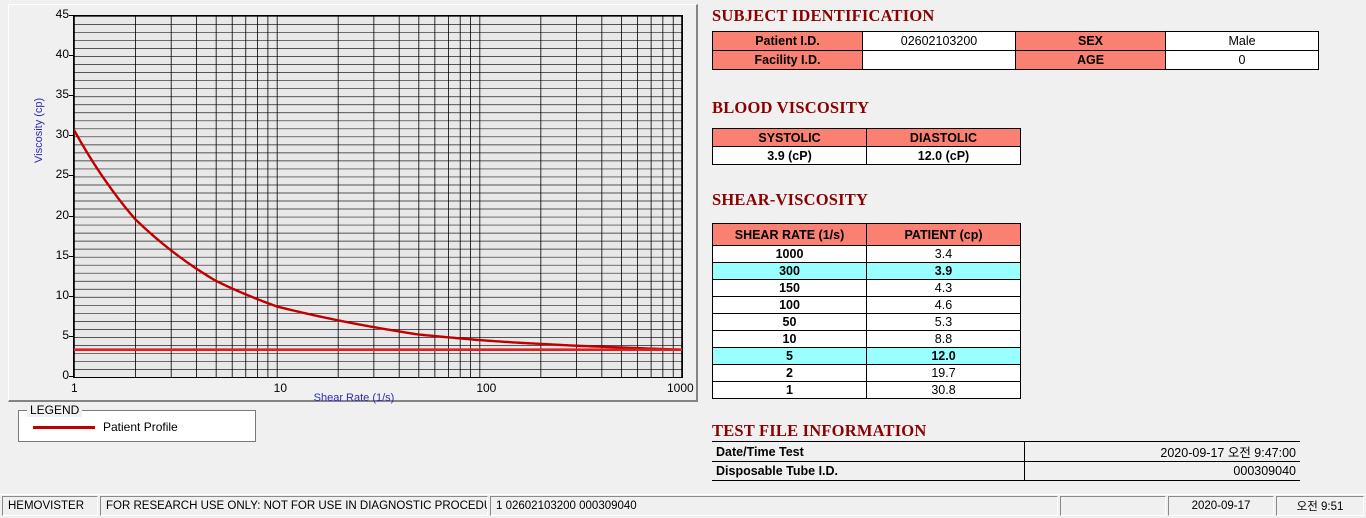 This screenshot has height=518, width=1366. I want to click on y-axis-tick-label: 40, so click(62, 54).